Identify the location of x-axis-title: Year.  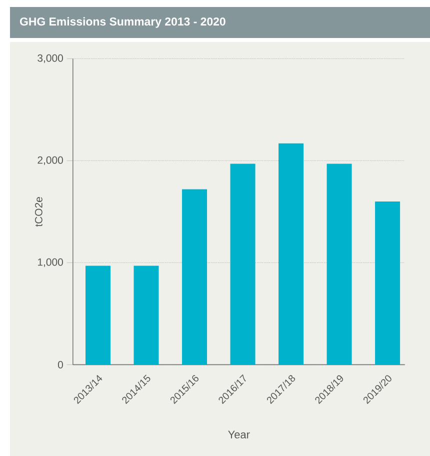
(239, 434).